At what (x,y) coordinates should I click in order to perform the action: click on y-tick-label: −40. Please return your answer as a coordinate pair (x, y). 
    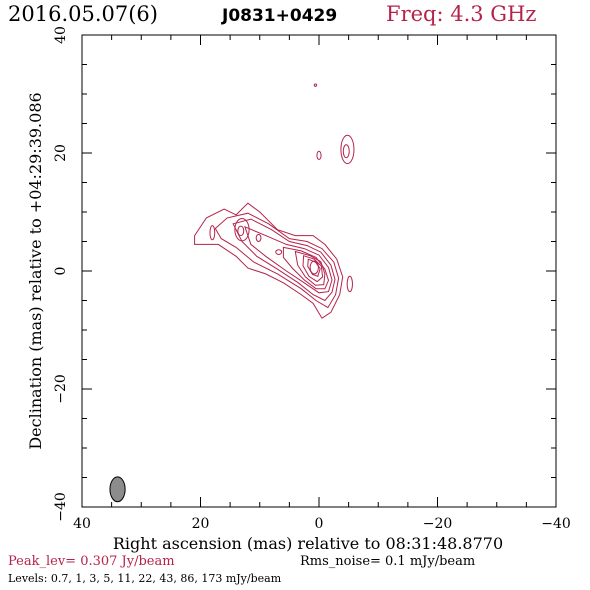
    Looking at the image, I should click on (61, 507).